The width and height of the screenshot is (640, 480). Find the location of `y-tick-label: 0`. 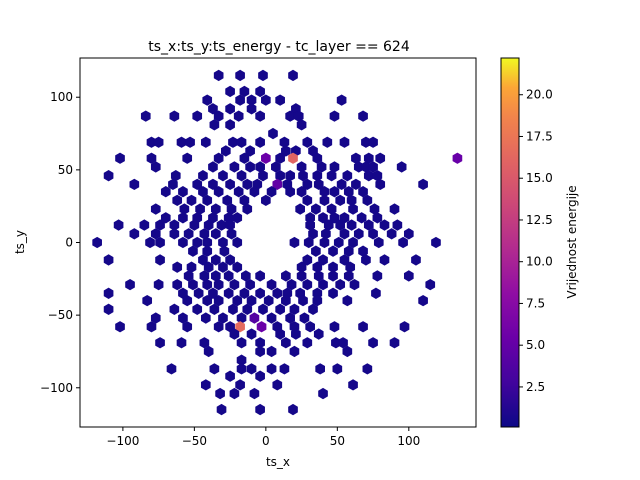

y-tick-label: 0 is located at coordinates (69, 243).